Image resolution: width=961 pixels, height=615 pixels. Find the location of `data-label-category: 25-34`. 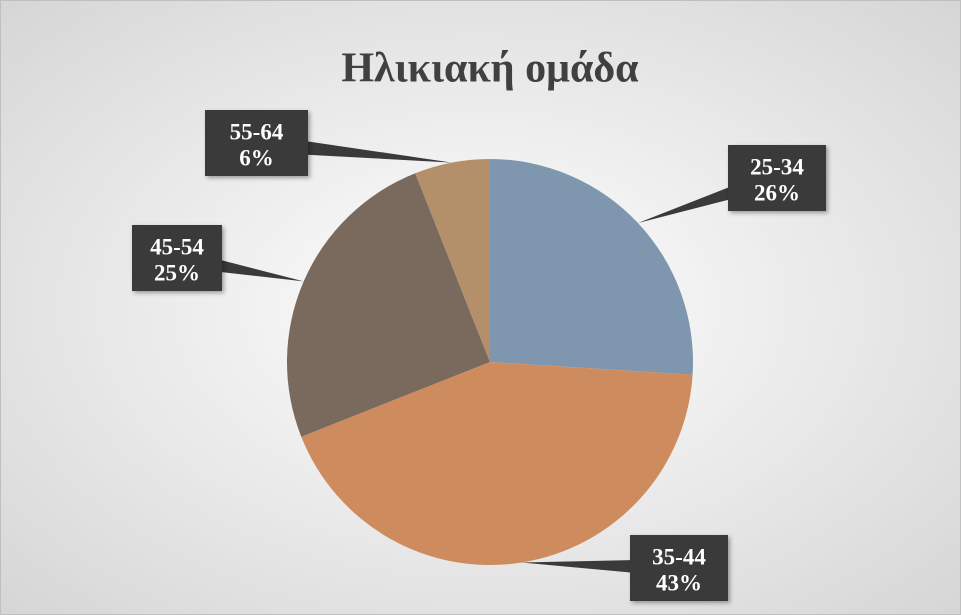

data-label-category: 25-34 is located at coordinates (777, 166).